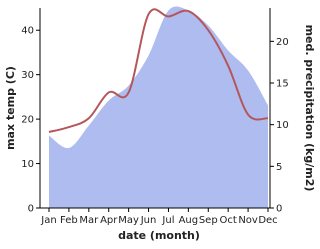 The width and height of the screenshot is (320, 249). What do you see at coordinates (159, 235) in the screenshot?
I see `x-axis-label: date (month)` at bounding box center [159, 235].